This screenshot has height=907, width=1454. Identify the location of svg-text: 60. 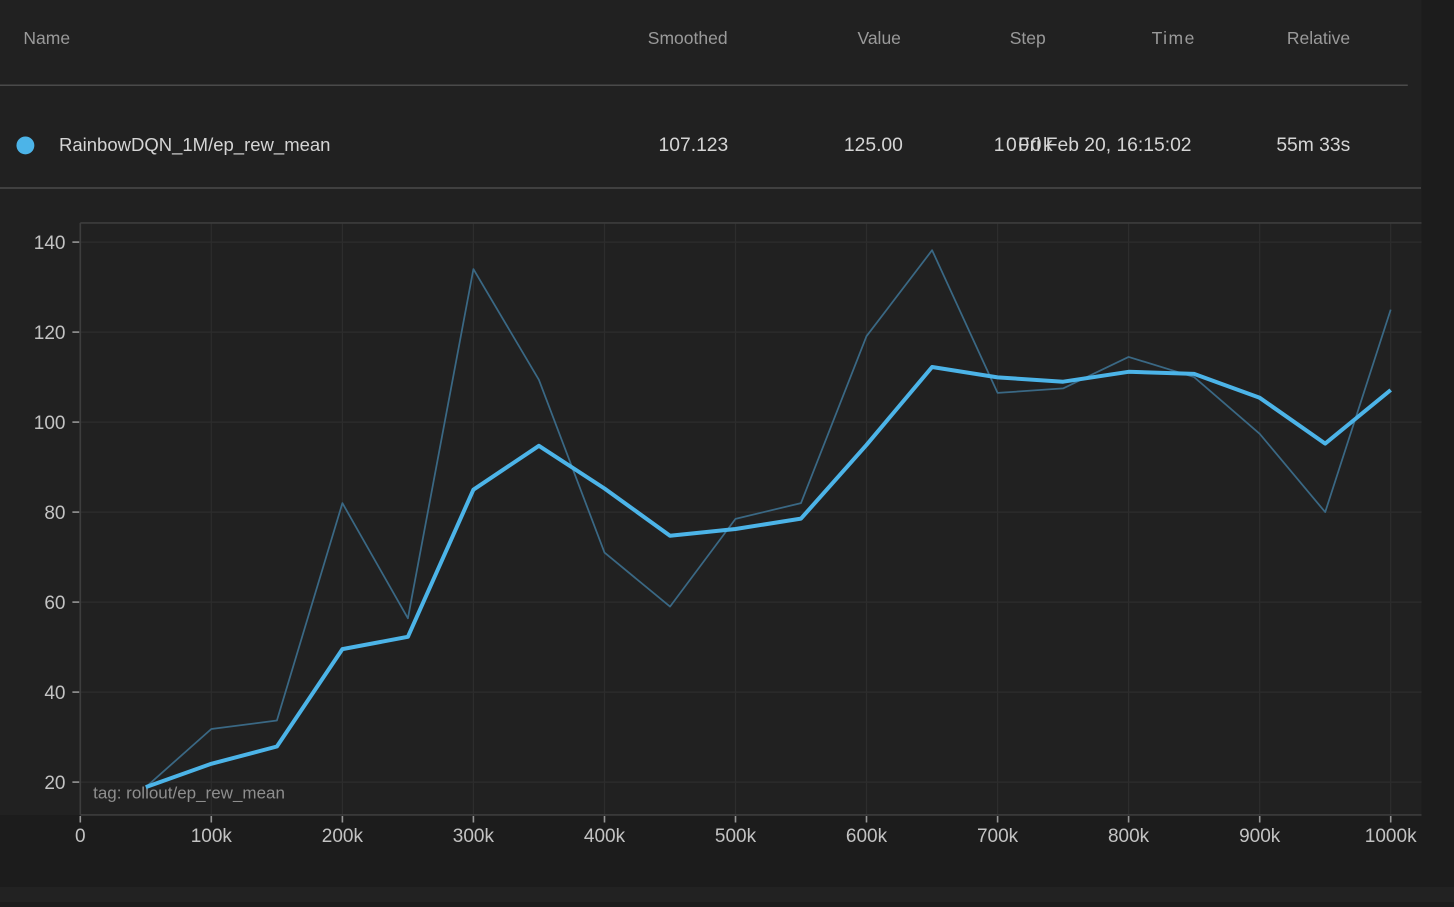
(54, 603).